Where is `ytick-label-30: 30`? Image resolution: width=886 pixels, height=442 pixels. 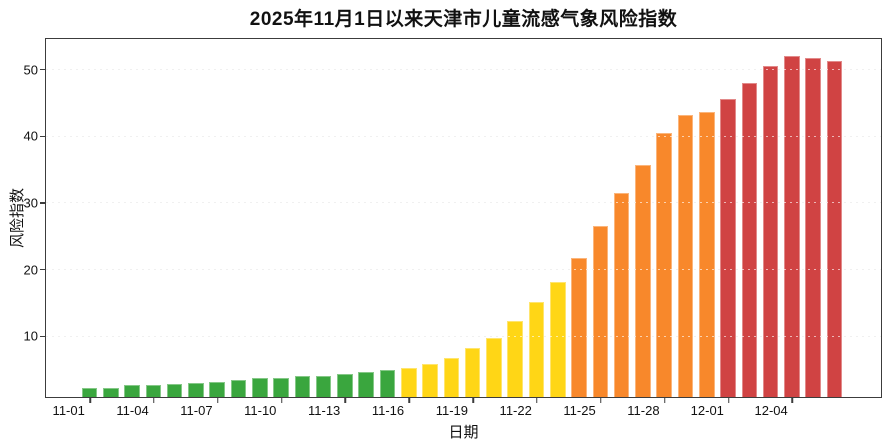 ytick-label-30: 30 is located at coordinates (30, 203).